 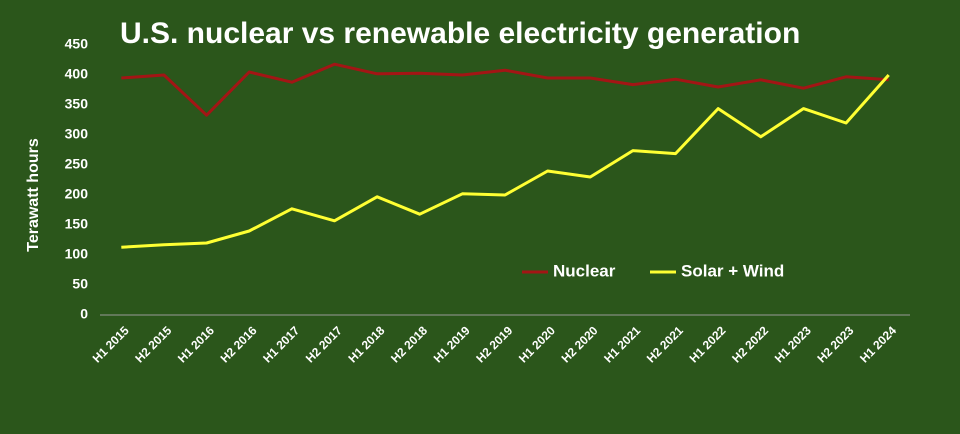 What do you see at coordinates (33, 195) in the screenshot?
I see `y-axis-label: Terawatt hours` at bounding box center [33, 195].